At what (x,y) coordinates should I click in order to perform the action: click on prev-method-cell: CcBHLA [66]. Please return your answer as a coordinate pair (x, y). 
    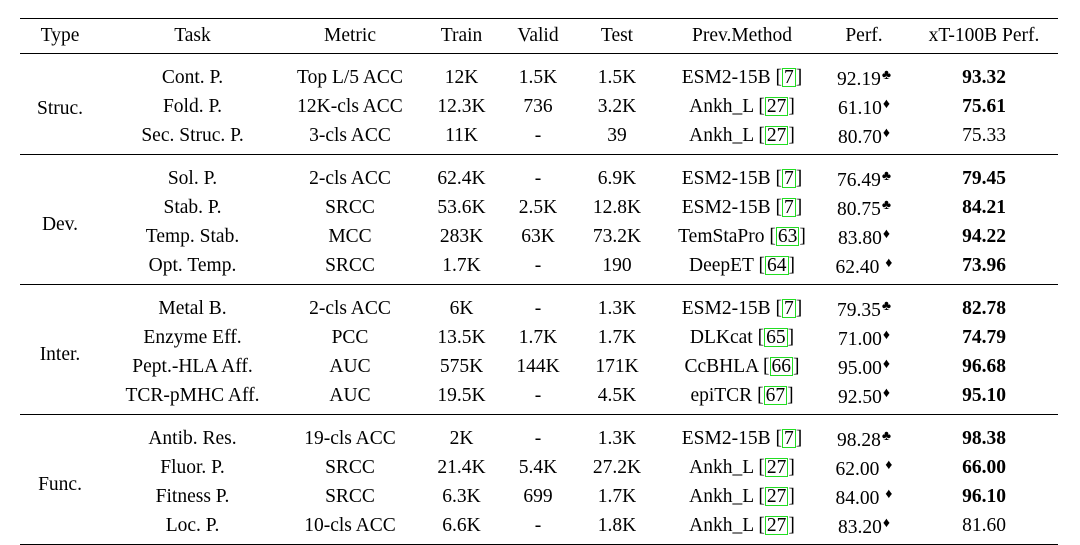
    Looking at the image, I should click on (742, 366).